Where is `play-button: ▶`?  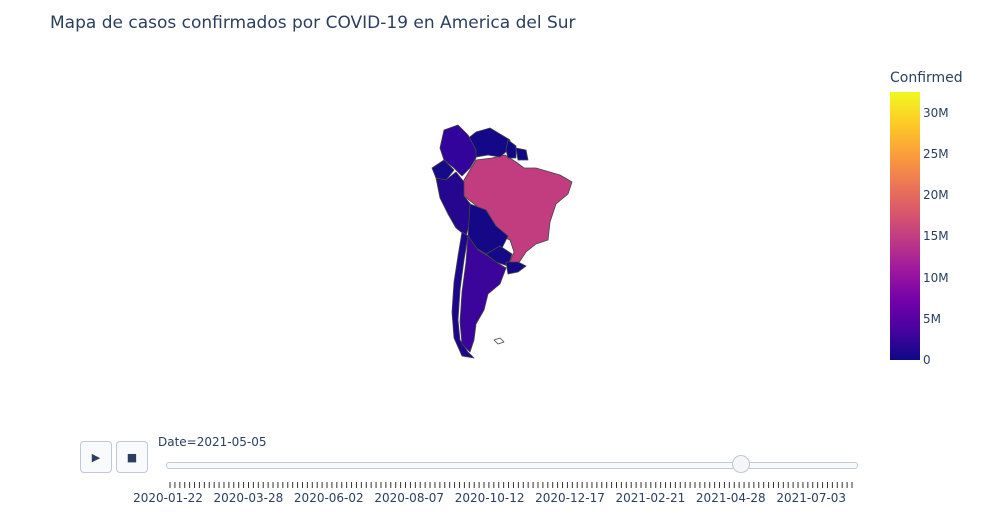 play-button: ▶ is located at coordinates (96, 457).